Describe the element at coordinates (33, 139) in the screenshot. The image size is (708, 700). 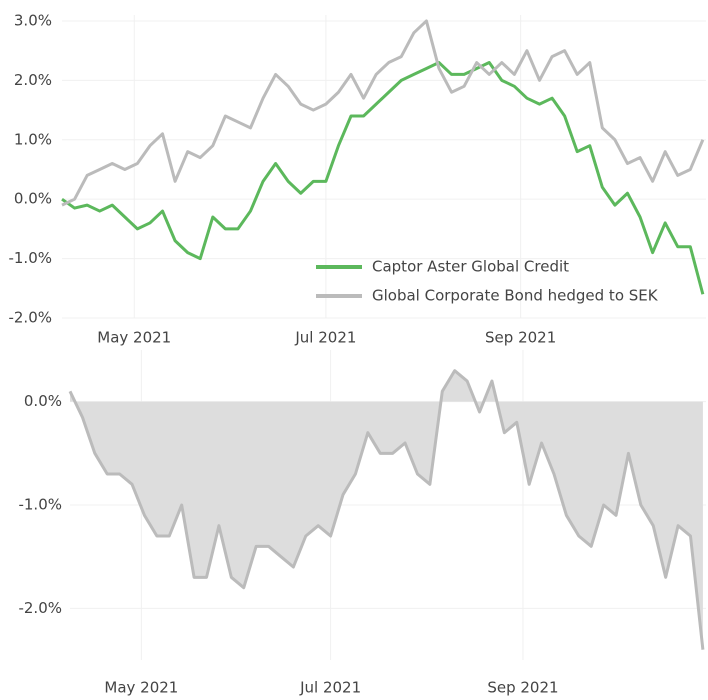
I see `y-tick-label: 1.0%` at that location.